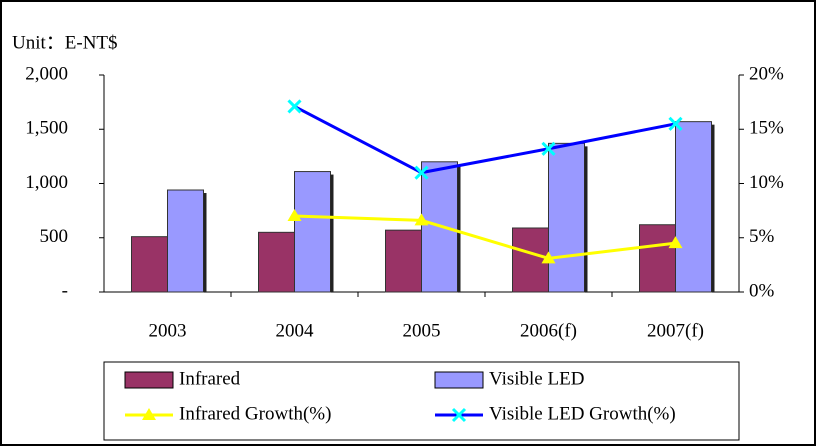 This screenshot has width=816, height=446. What do you see at coordinates (46, 182) in the screenshot?
I see `y-tick-label: 1,000` at bounding box center [46, 182].